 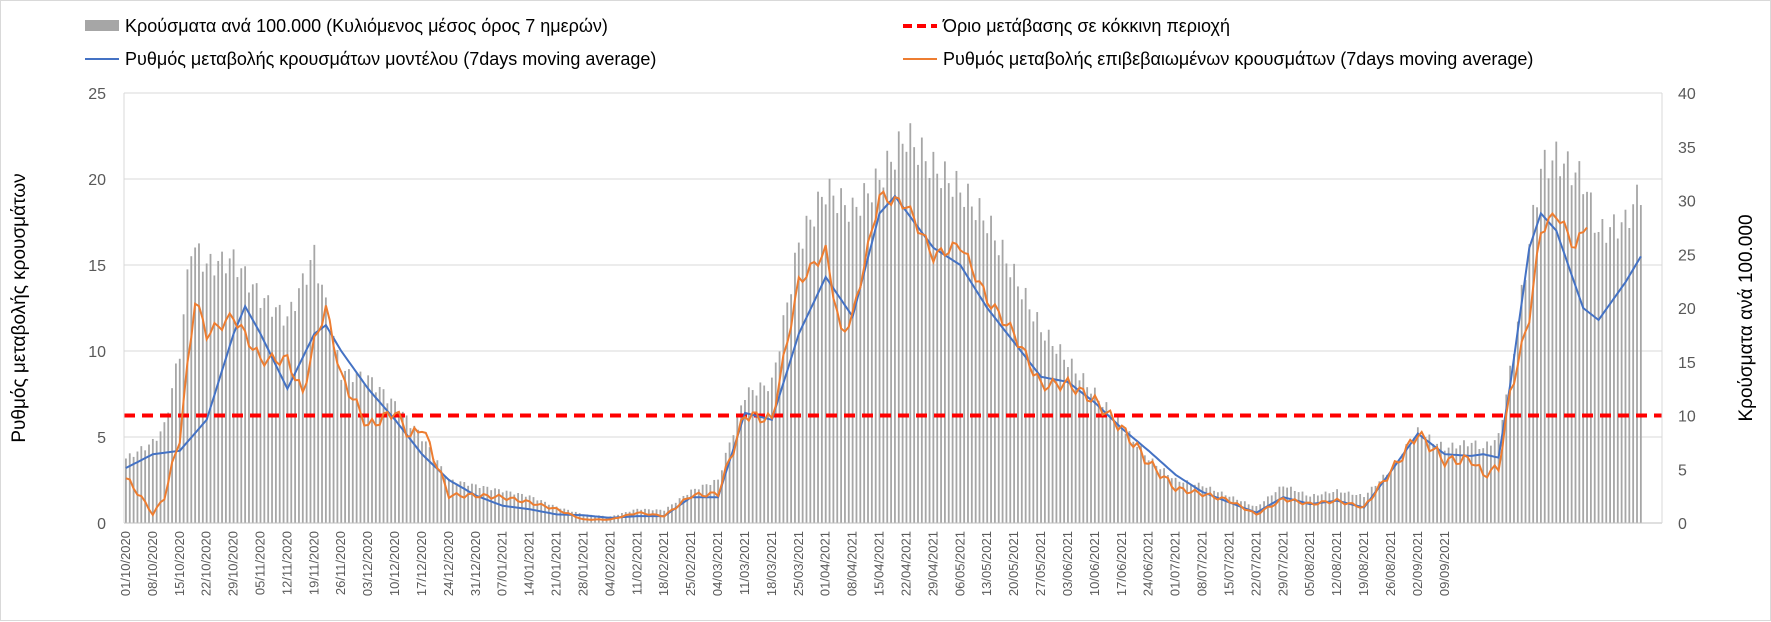 I want to click on x-tick-label: 01/04/2021, so click(x=825, y=563).